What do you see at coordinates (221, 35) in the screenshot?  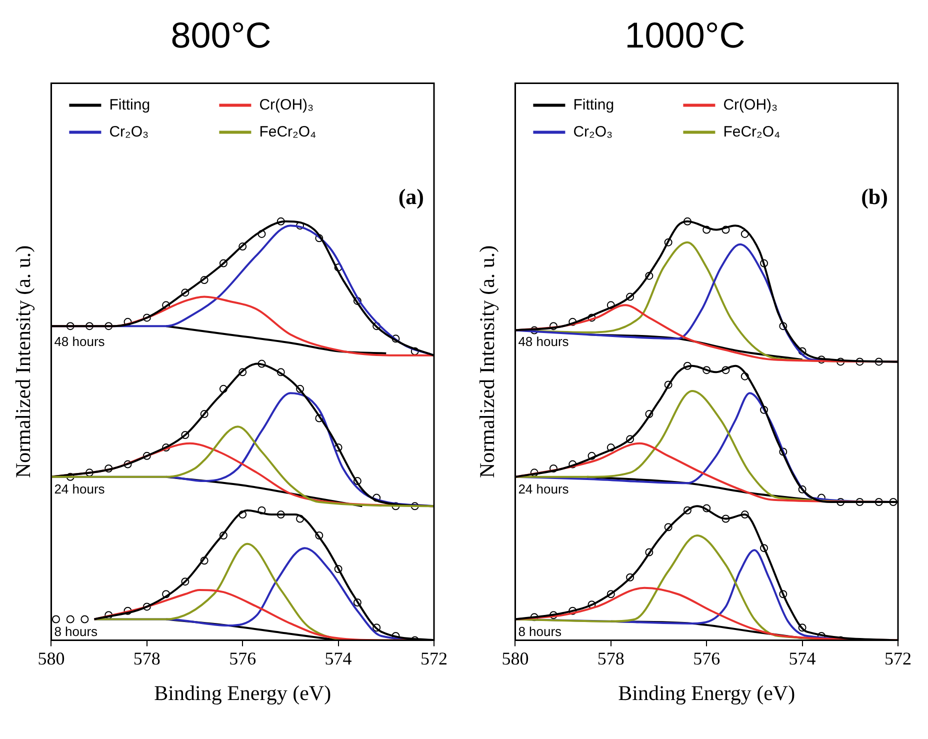 I see `chart-title: 800°C` at bounding box center [221, 35].